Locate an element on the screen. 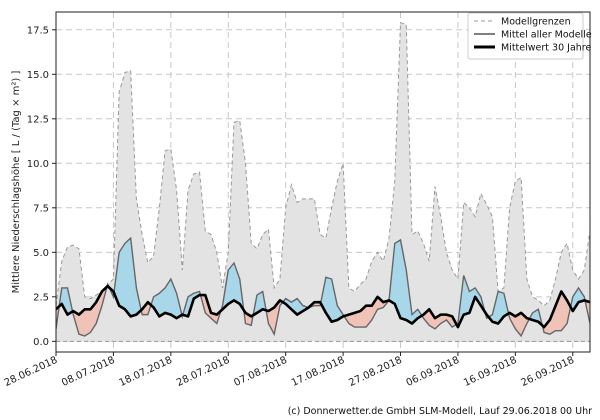  y-tick-label: 10.0 is located at coordinates (38, 164).